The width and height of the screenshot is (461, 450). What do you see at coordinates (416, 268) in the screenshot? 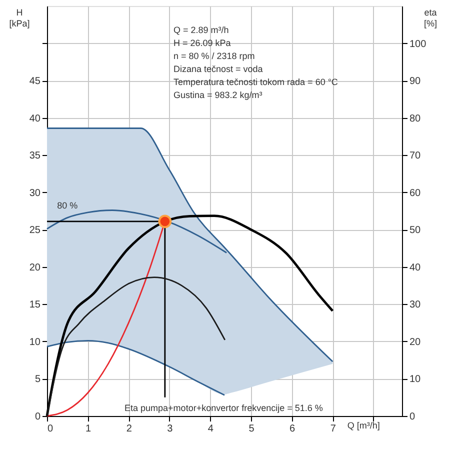
I see `y2-tick-label: 40` at bounding box center [416, 268].